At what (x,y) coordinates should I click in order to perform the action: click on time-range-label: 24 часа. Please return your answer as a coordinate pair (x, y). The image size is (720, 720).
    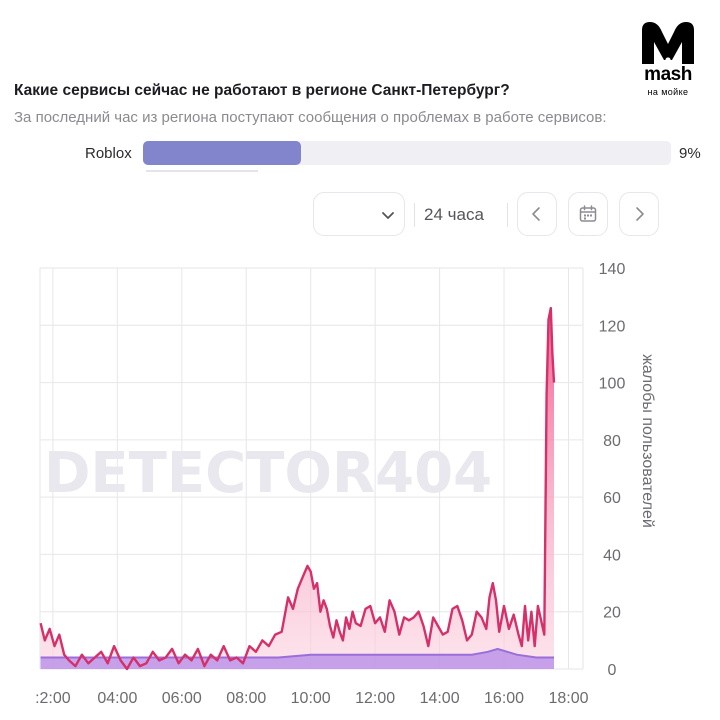
    Looking at the image, I should click on (454, 214).